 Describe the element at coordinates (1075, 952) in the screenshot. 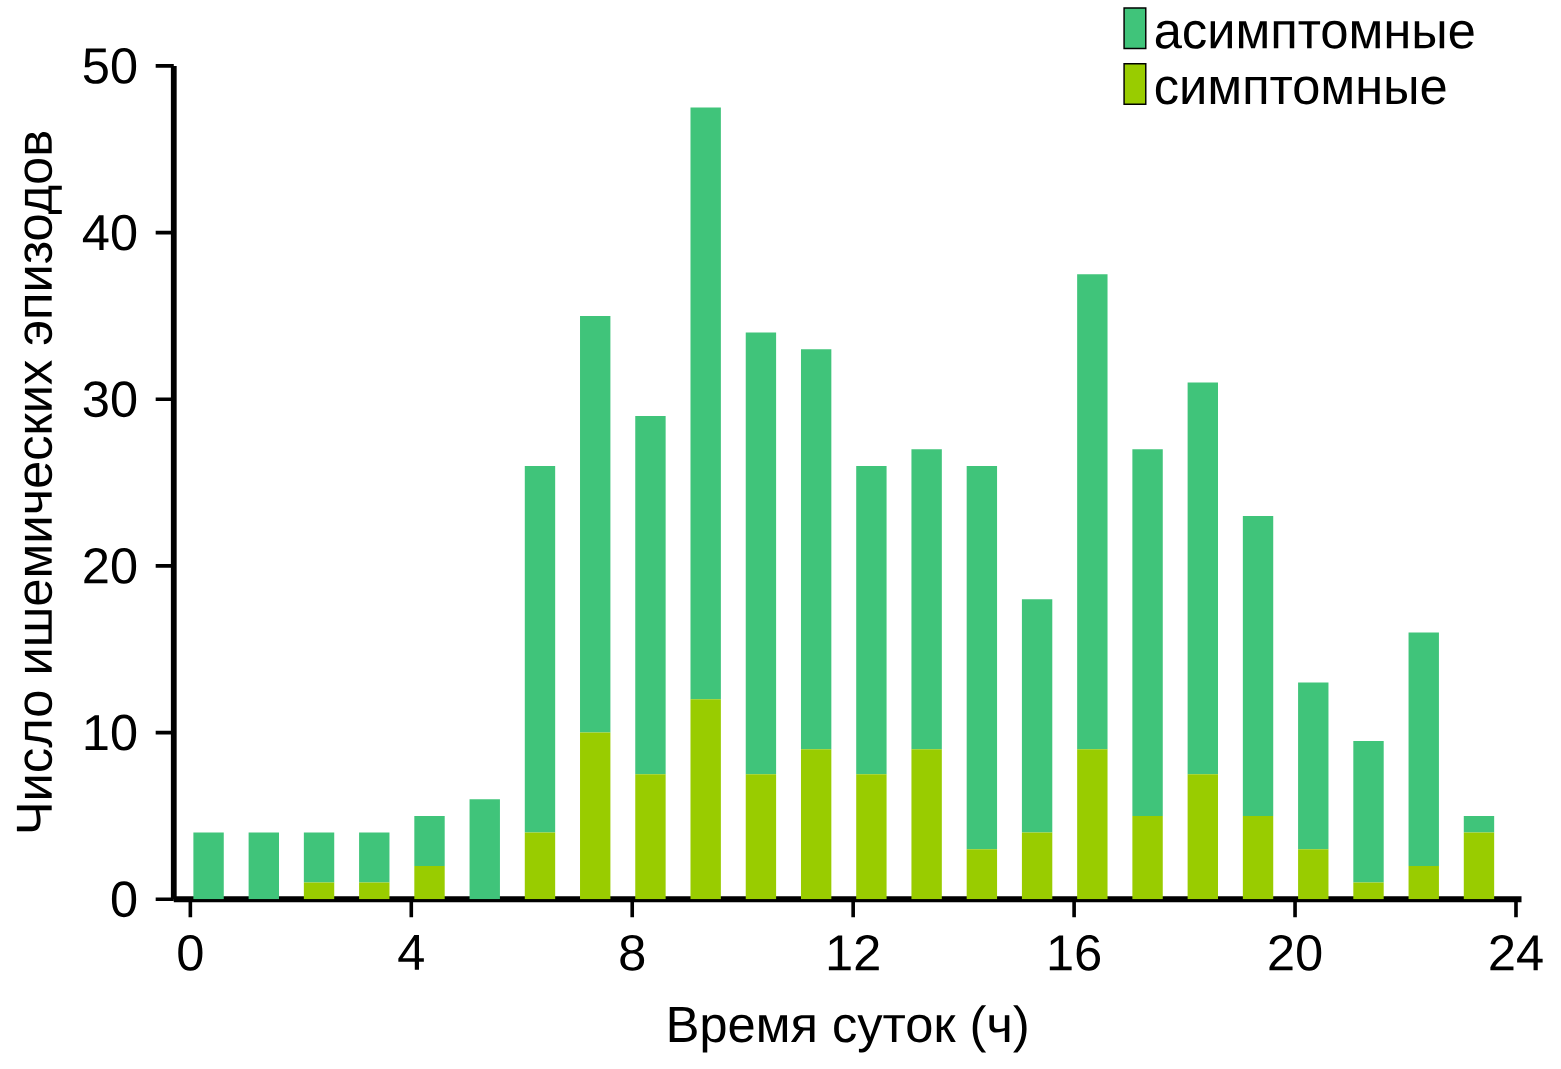

I see `x-tick-label: 16` at that location.